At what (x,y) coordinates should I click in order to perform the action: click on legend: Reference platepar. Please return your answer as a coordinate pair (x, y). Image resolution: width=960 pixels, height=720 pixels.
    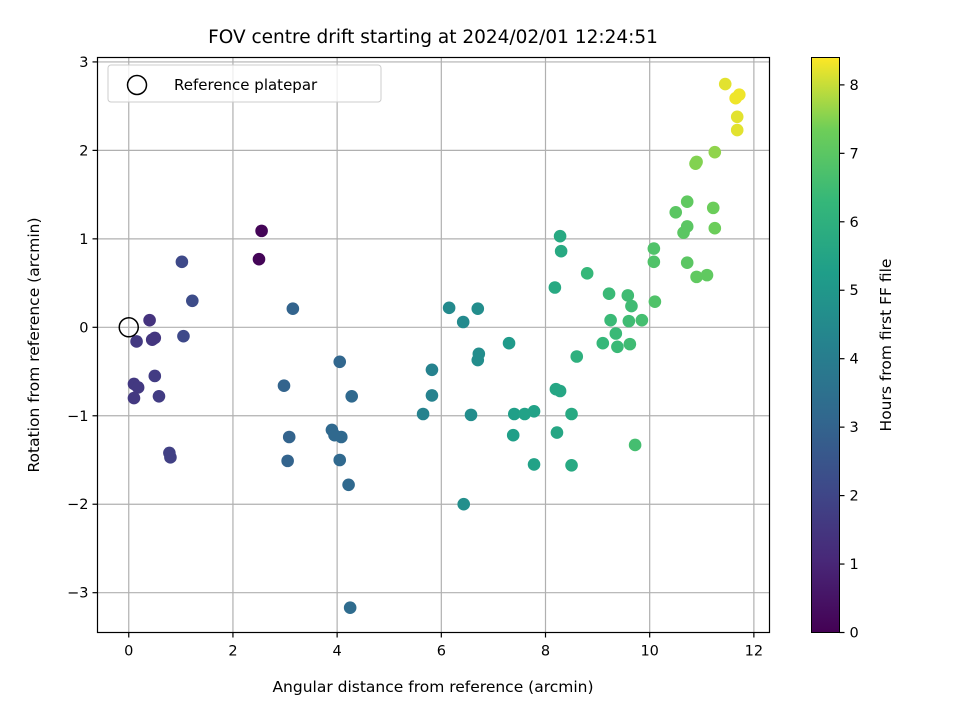
    Looking at the image, I should click on (244, 83).